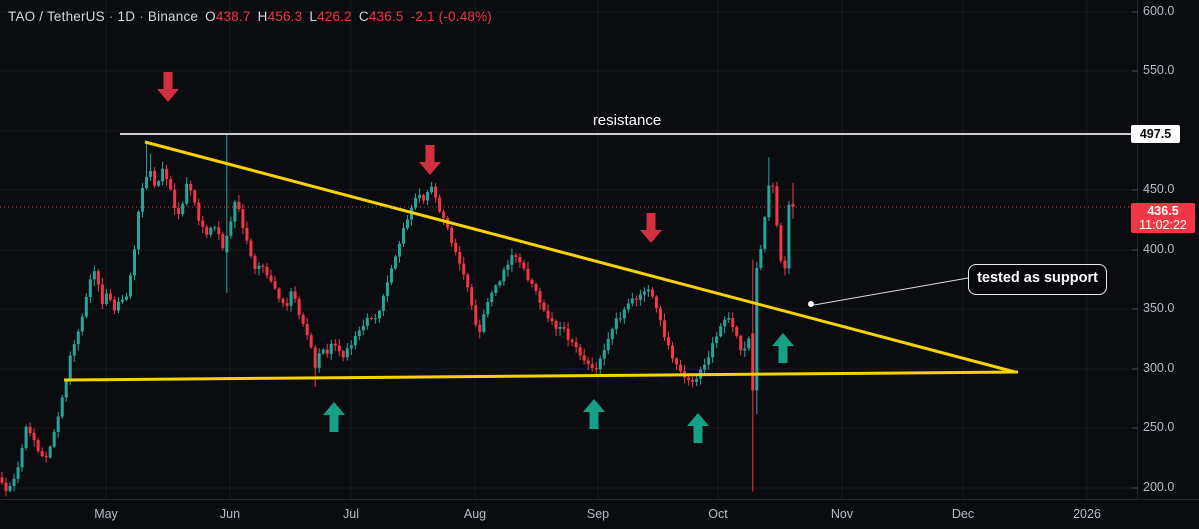 The width and height of the screenshot is (1199, 529). Describe the element at coordinates (811, 304) in the screenshot. I see `callout-anchor-dot` at that location.